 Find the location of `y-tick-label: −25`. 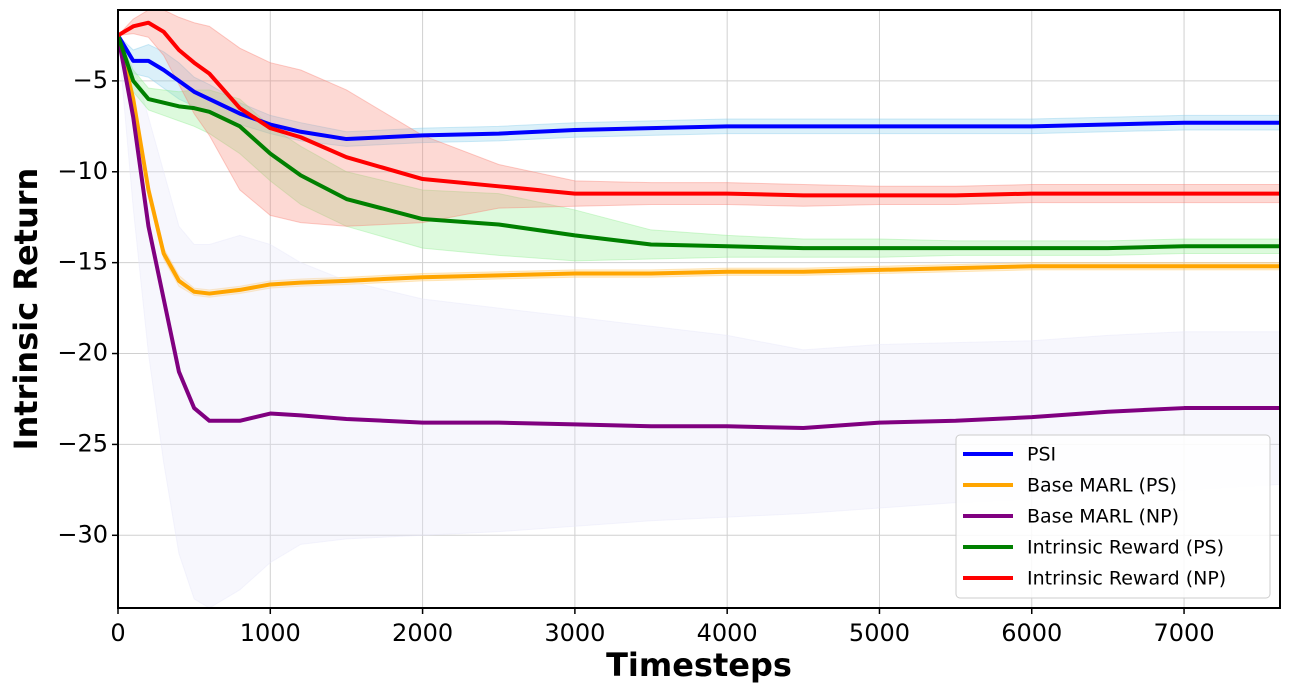

y-tick-label: −25 is located at coordinates (82, 443).